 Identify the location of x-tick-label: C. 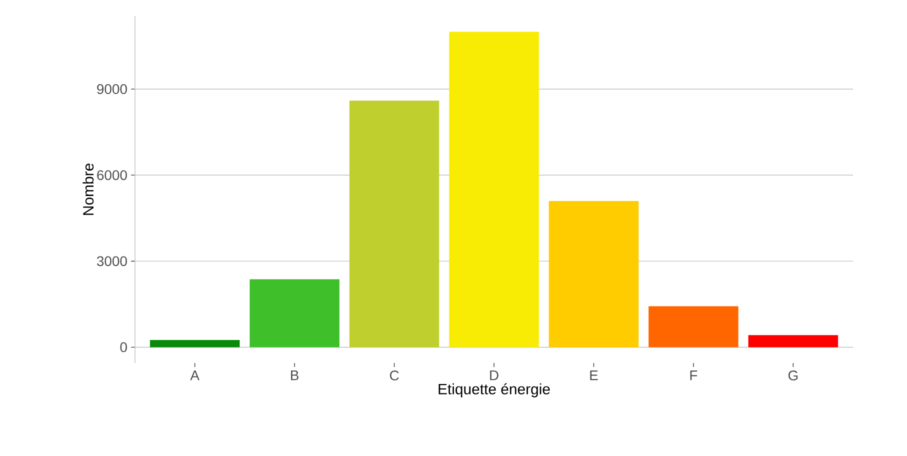
(394, 375).